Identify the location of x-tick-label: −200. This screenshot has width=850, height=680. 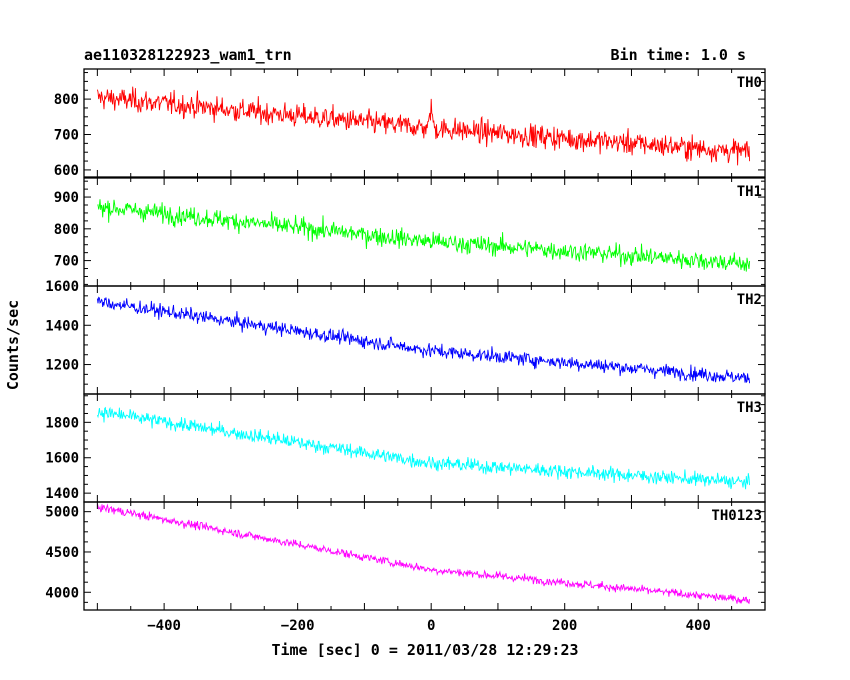
(298, 626).